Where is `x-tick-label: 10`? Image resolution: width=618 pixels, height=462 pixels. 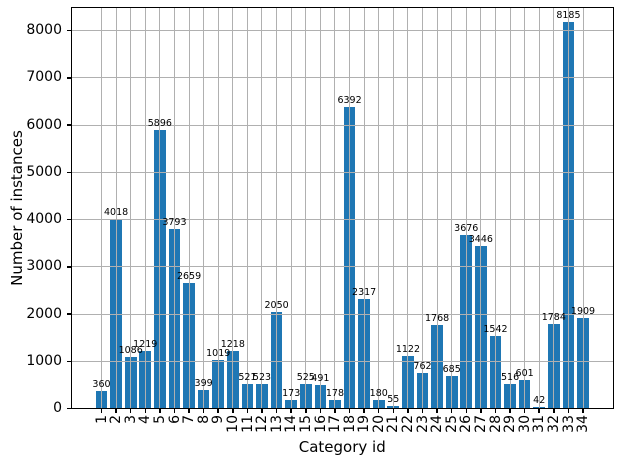 x-tick-label: 10 is located at coordinates (232, 423).